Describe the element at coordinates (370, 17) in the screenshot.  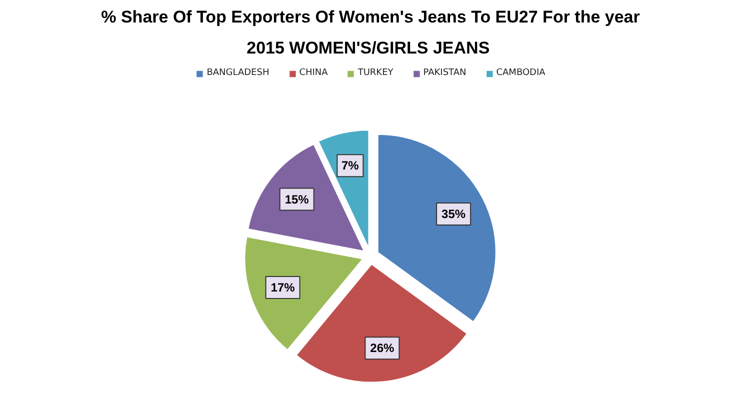
I see `chart-title: % Share Of Top Exporters Of Women's Jeans To EU27 For the year` at that location.